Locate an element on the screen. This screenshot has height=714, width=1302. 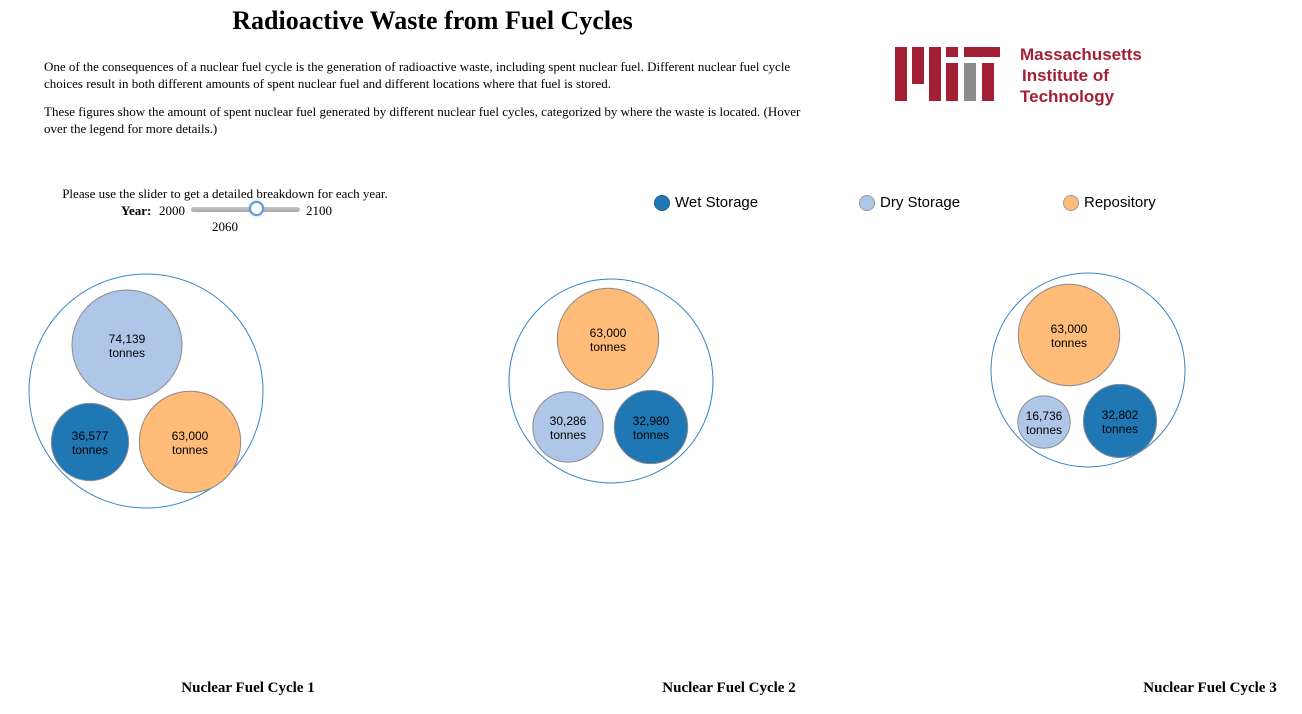
bubble-value-label: 16,736 is located at coordinates (1044, 416).